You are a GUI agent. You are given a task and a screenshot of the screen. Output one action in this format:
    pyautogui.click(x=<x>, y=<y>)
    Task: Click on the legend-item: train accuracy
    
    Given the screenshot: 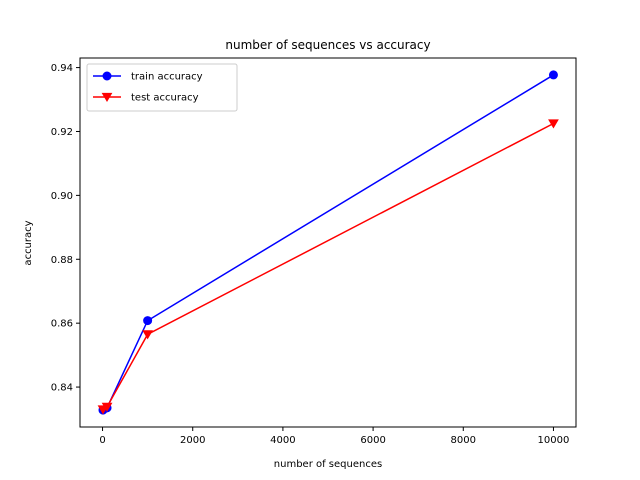 What is the action you would take?
    pyautogui.click(x=148, y=77)
    